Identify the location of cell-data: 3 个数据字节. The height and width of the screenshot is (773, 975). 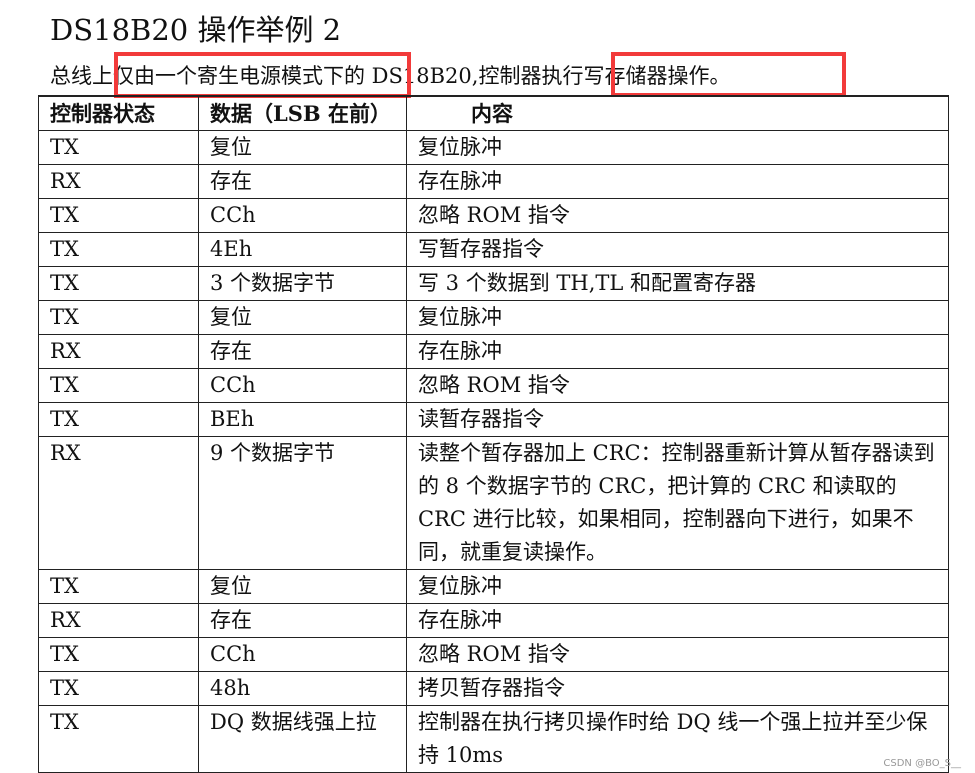
(302, 283).